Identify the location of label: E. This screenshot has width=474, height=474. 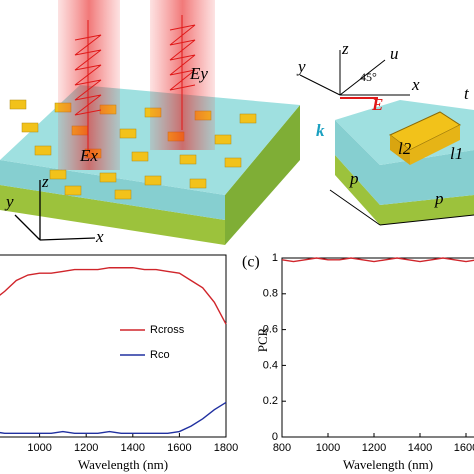
(377, 104).